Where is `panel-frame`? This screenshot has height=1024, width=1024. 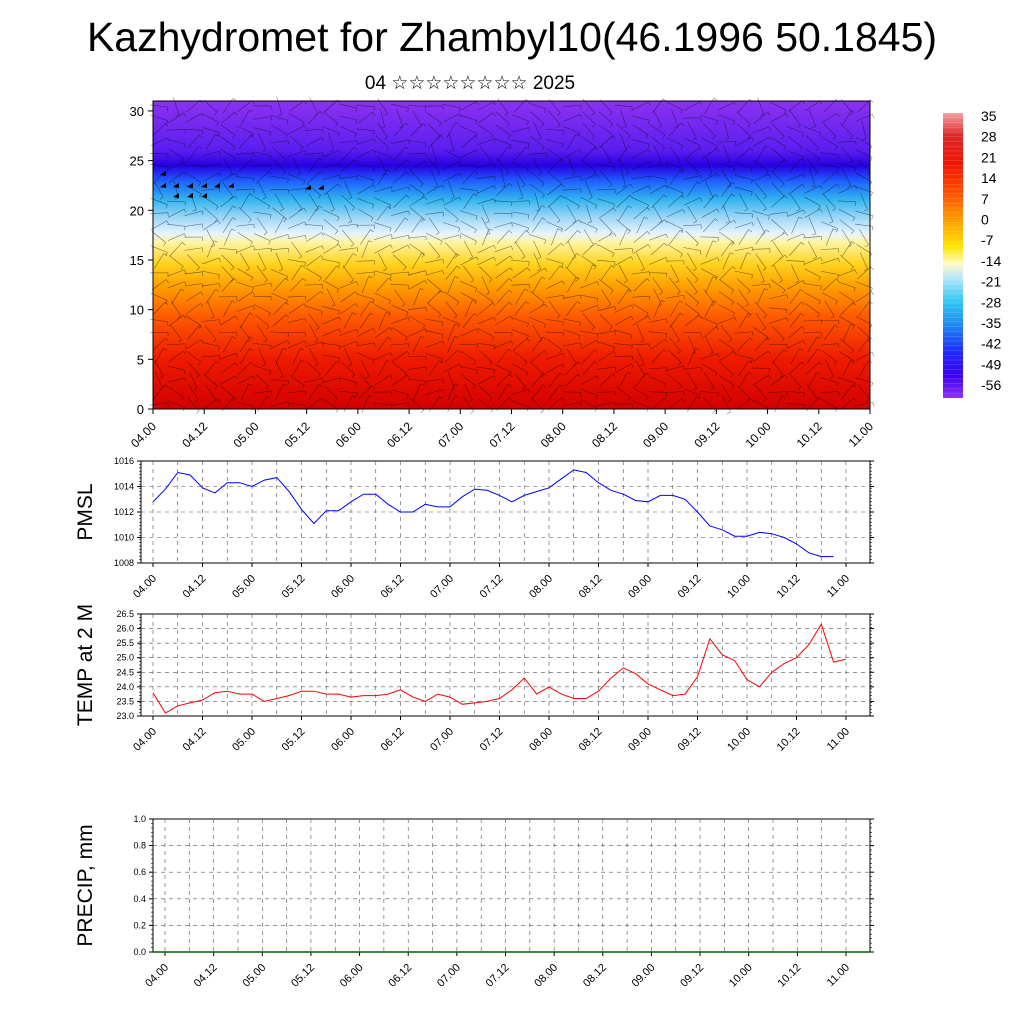
panel-frame is located at coordinates (511, 885).